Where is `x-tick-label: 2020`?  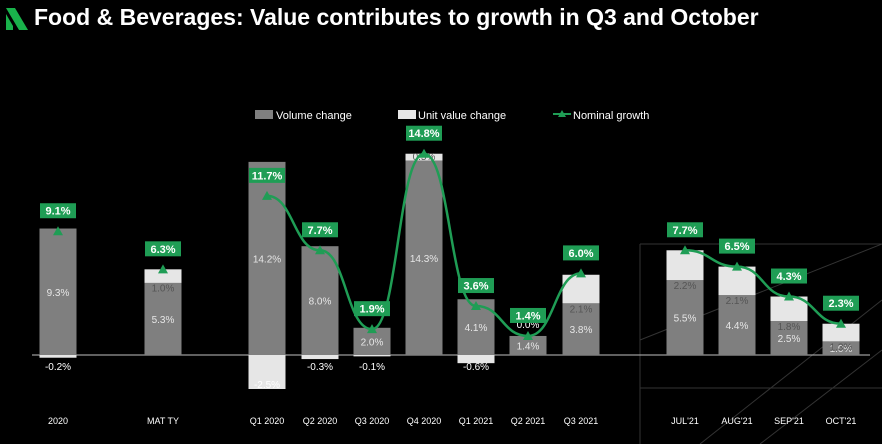 x-tick-label: 2020 is located at coordinates (58, 421).